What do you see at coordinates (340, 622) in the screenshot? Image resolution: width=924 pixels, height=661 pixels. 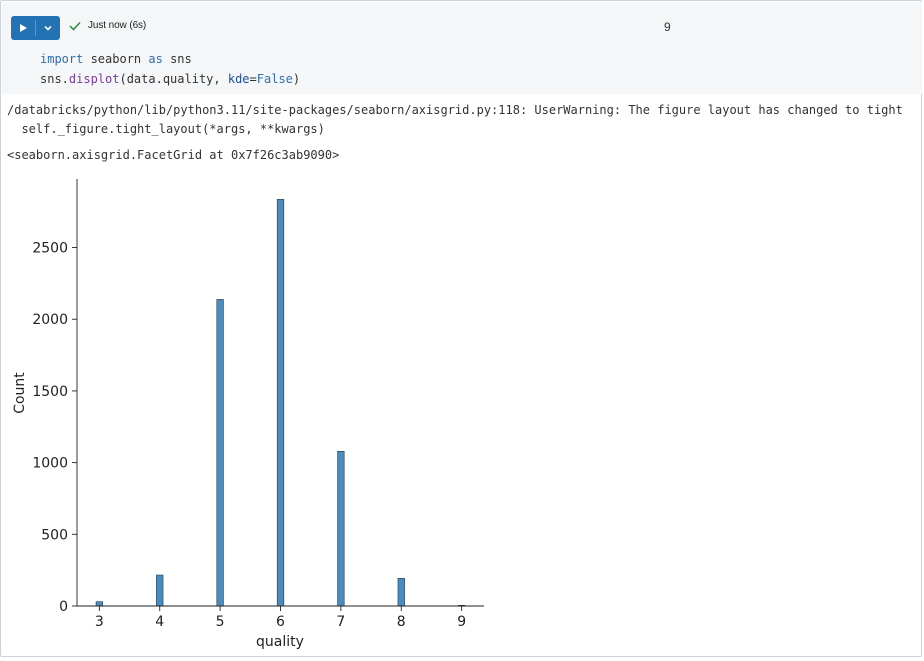 I see `x-tick-label: 7` at bounding box center [340, 622].